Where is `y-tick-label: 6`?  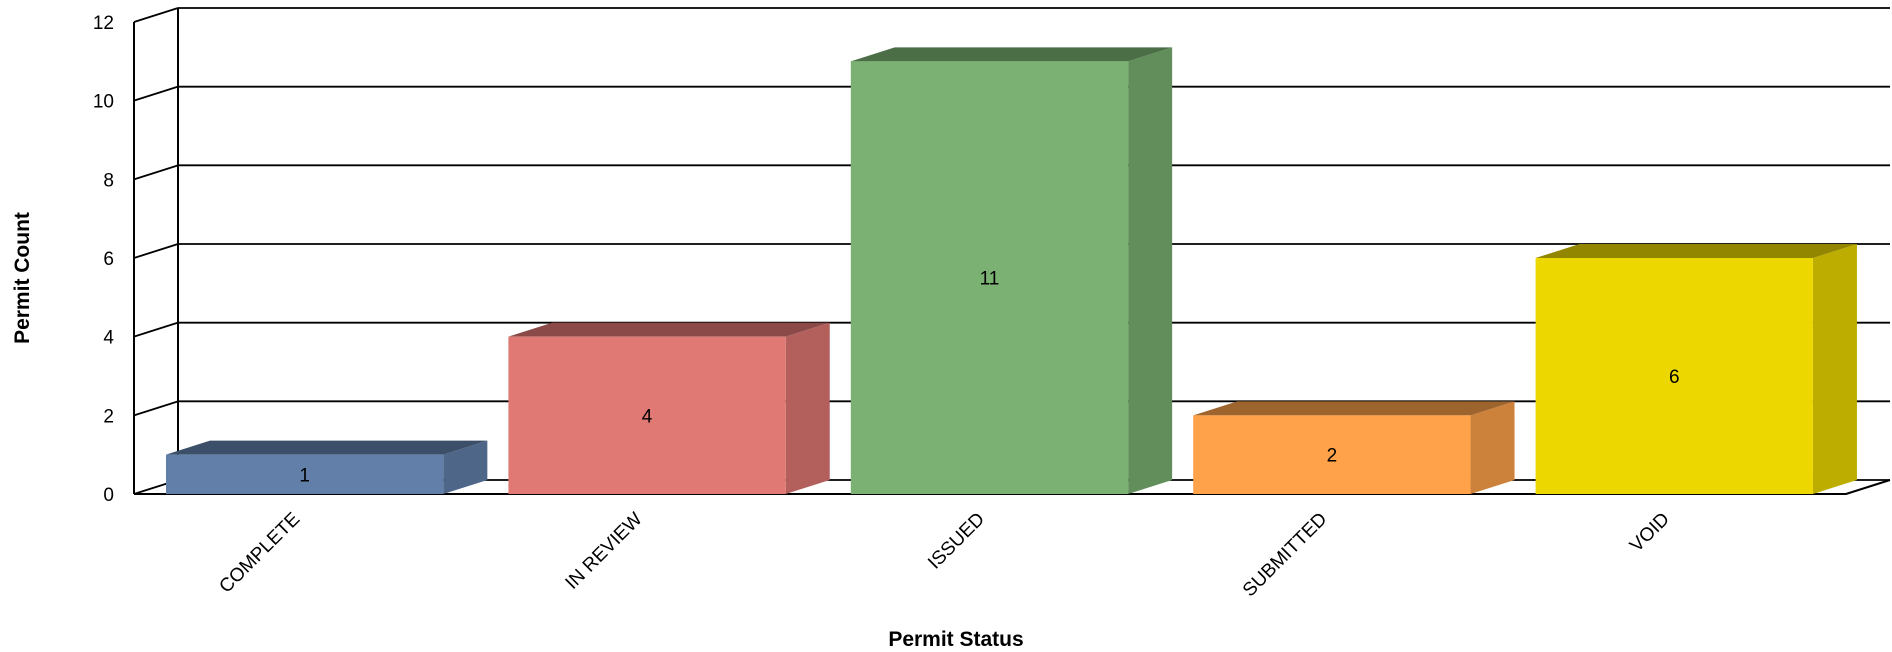 y-tick-label: 6 is located at coordinates (108, 259).